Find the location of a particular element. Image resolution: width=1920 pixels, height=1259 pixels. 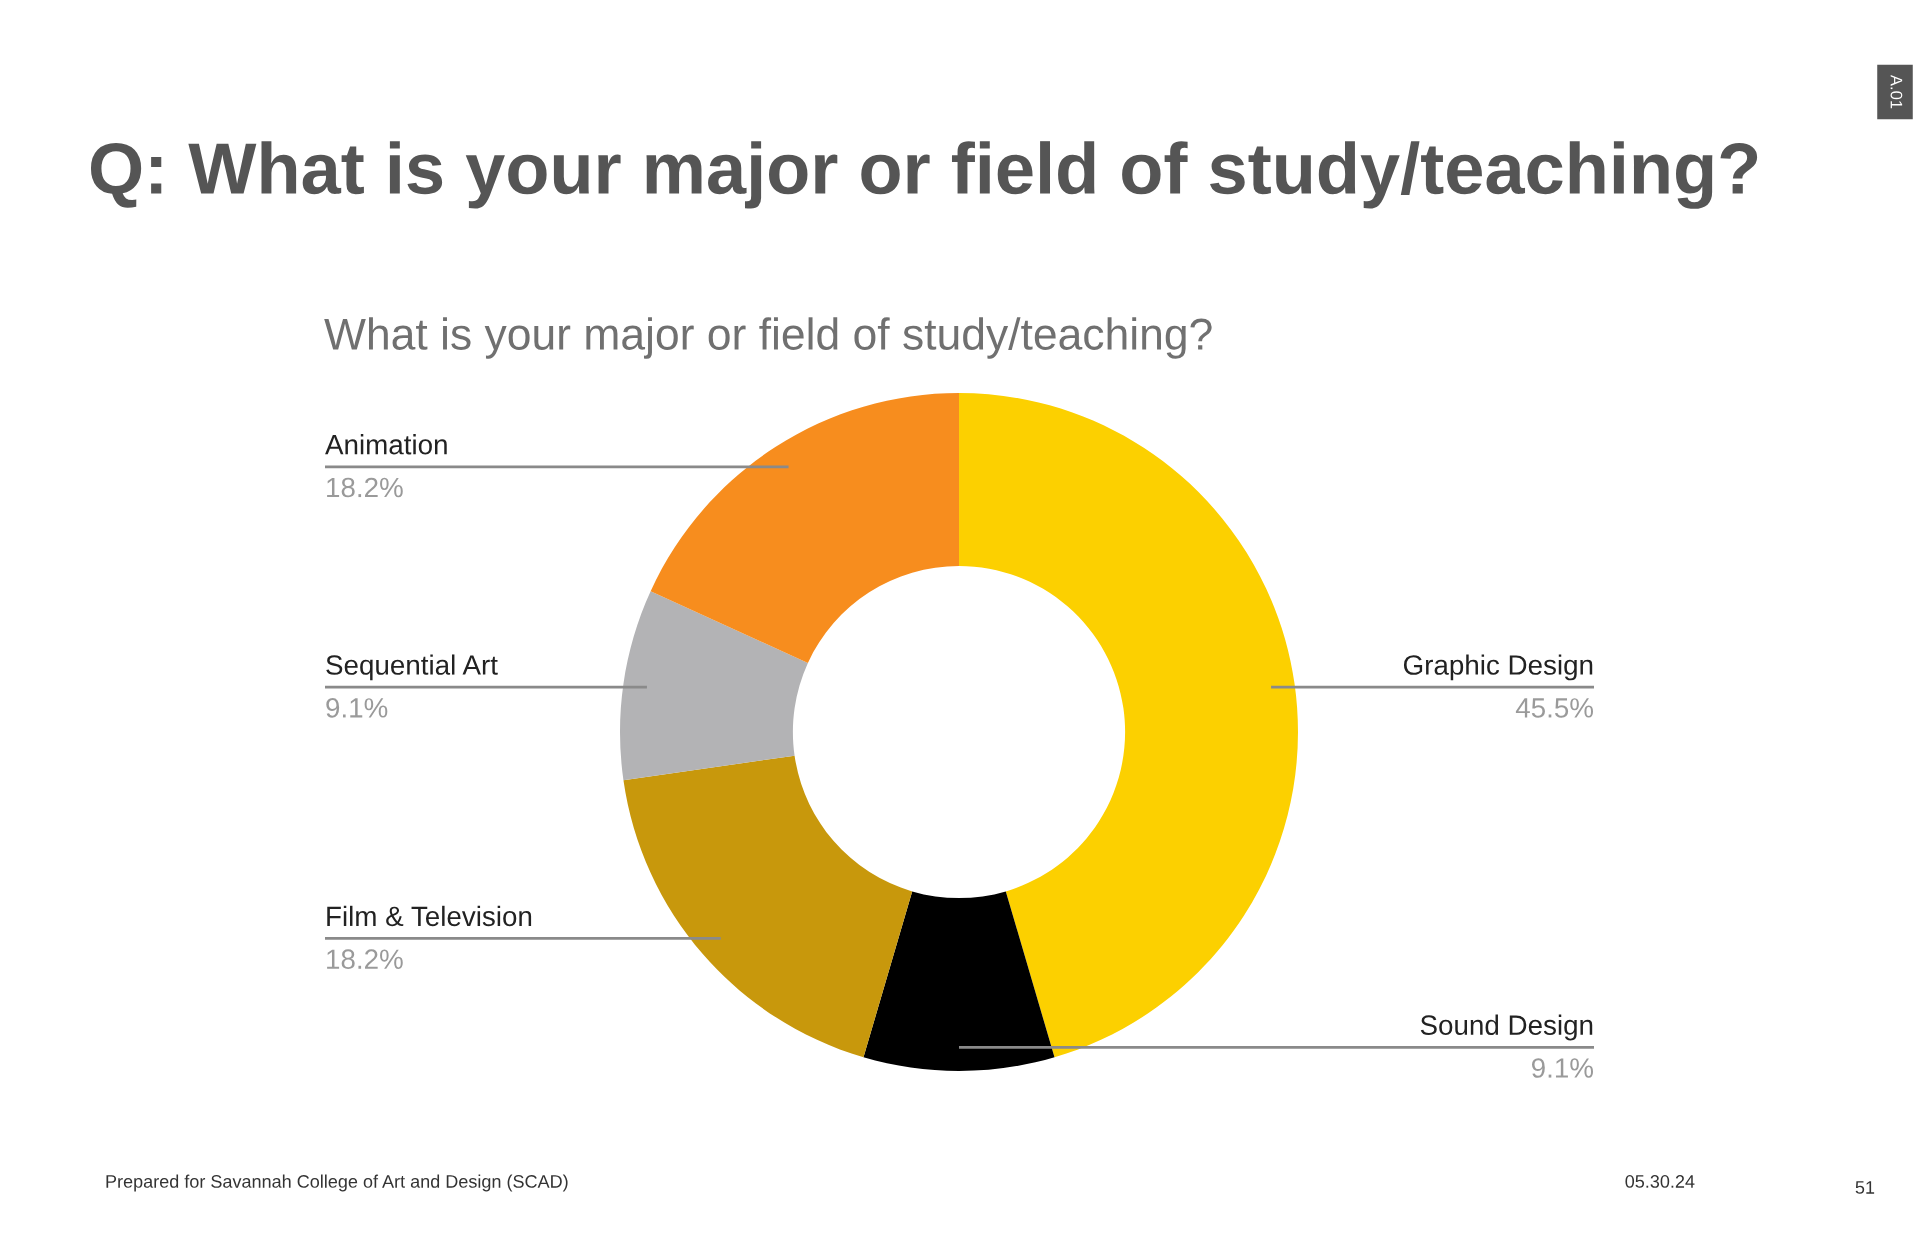

text: A.01 is located at coordinates (1896, 91).